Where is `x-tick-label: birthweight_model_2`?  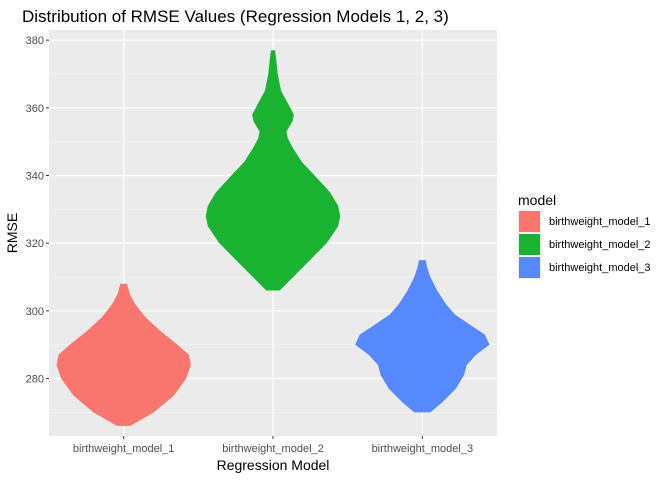
x-tick-label: birthweight_model_2 is located at coordinates (273, 449).